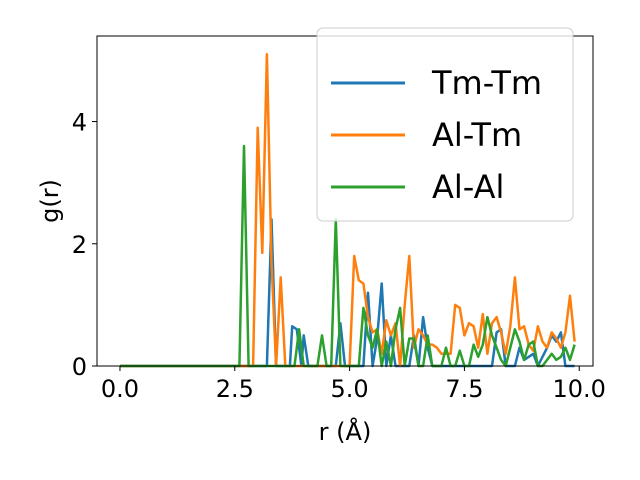  Describe the element at coordinates (120, 389) in the screenshot. I see `x-tick-label: 0.0` at that location.